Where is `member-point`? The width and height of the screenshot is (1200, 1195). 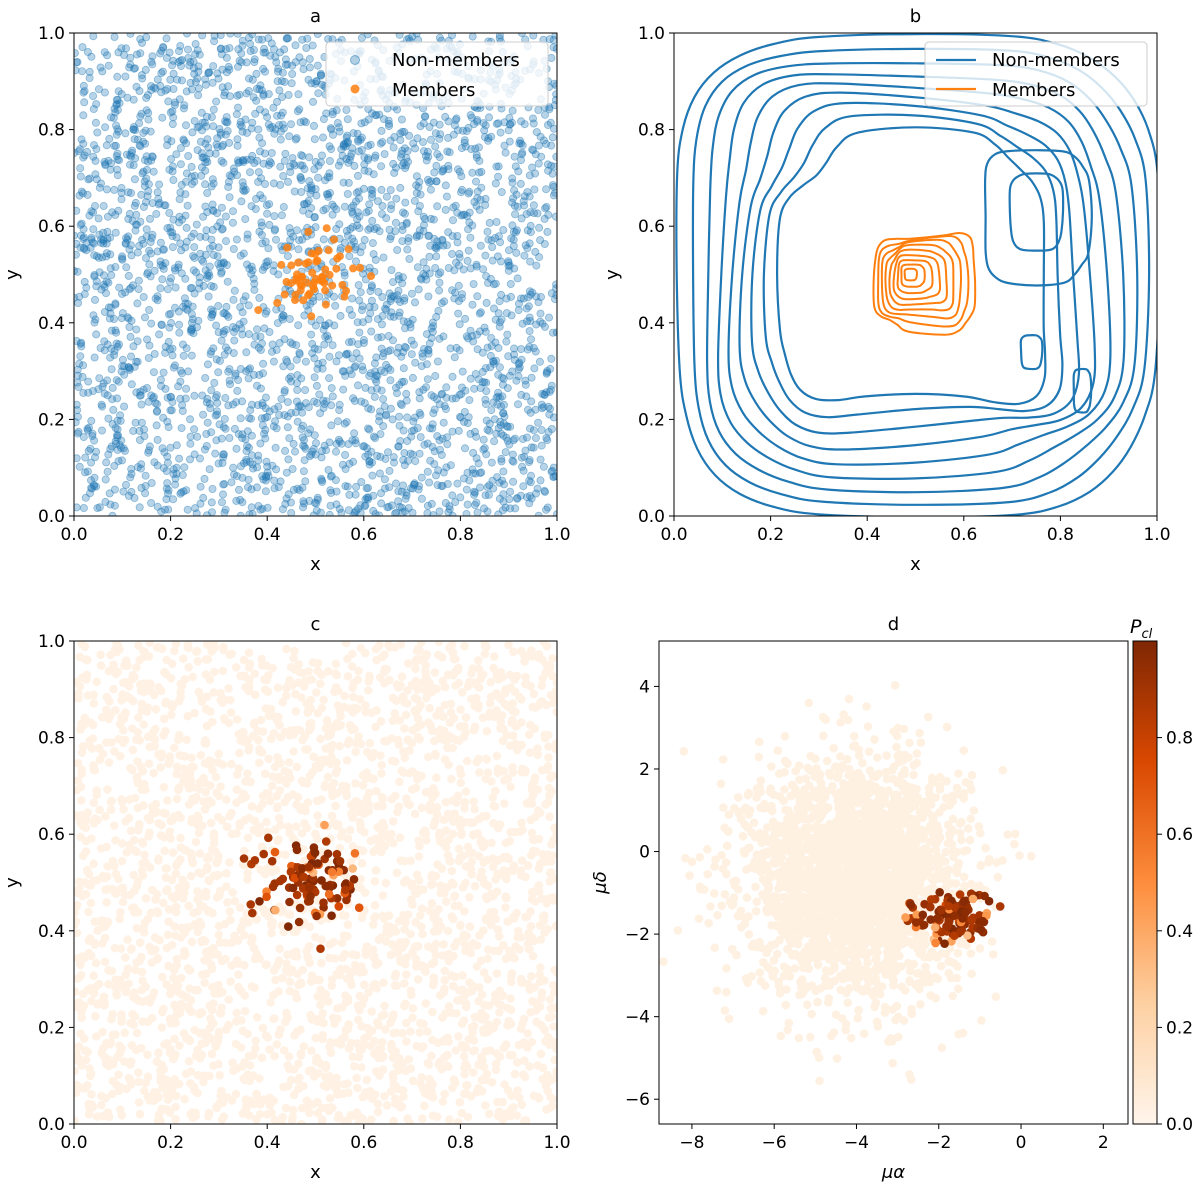 member-point is located at coordinates (348, 249).